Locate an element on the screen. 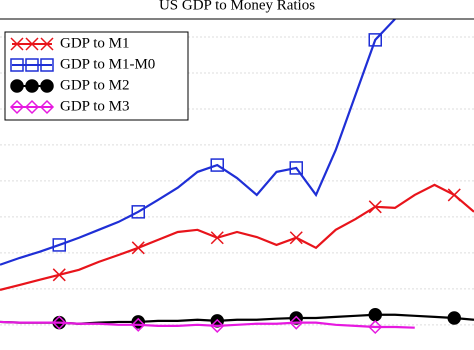 The height and width of the screenshot is (350, 474). legend-label: GDP to M1 is located at coordinates (94, 43).